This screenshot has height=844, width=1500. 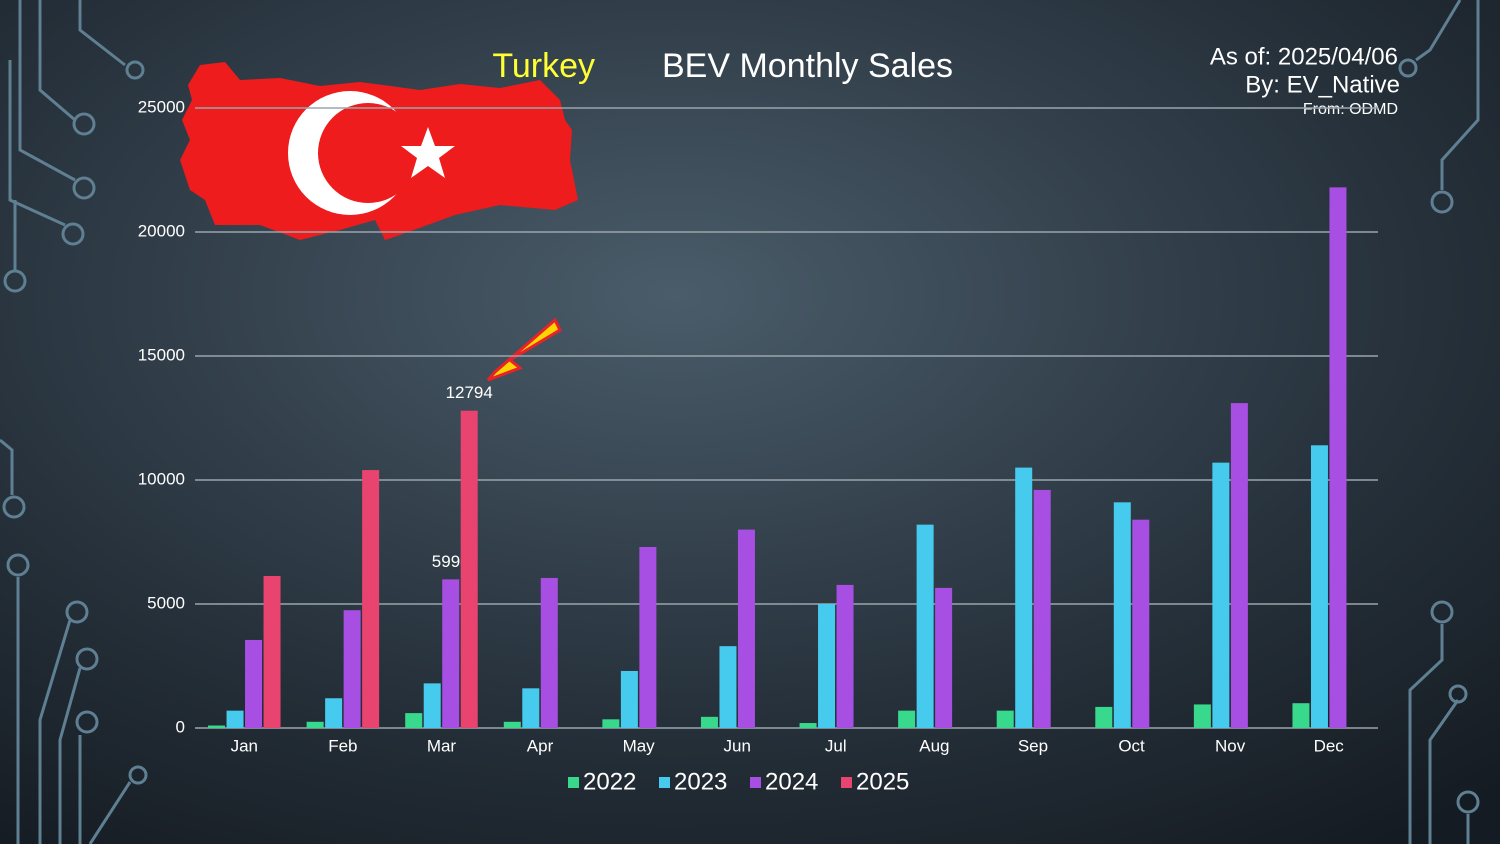 I want to click on x-tick-label: Jan, so click(x=244, y=745).